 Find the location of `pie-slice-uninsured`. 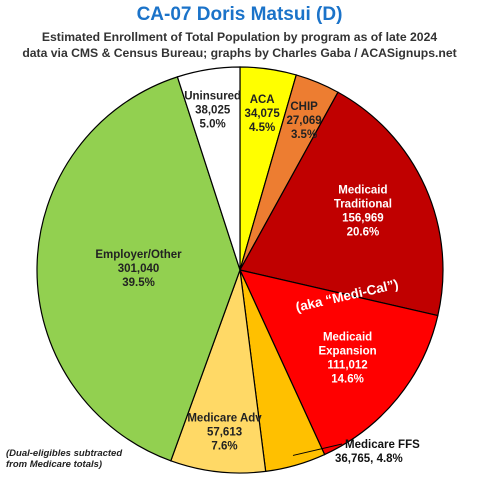

pie-slice-uninsured is located at coordinates (208, 168).